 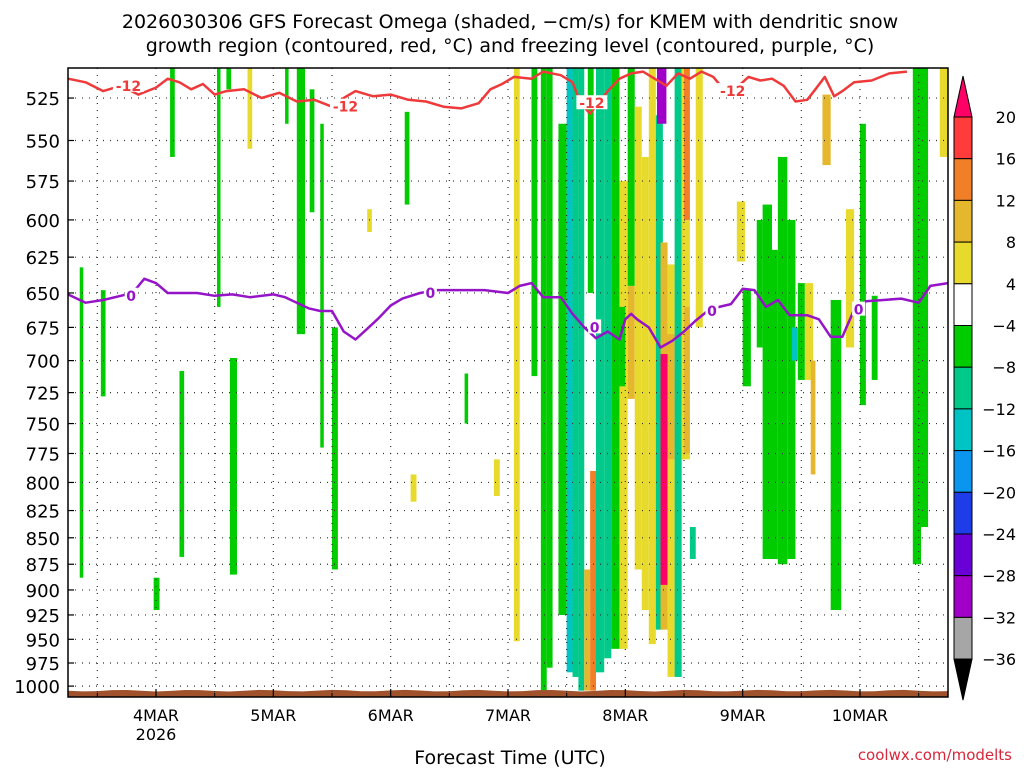 I want to click on colorbar-top-arrow, so click(x=963, y=96).